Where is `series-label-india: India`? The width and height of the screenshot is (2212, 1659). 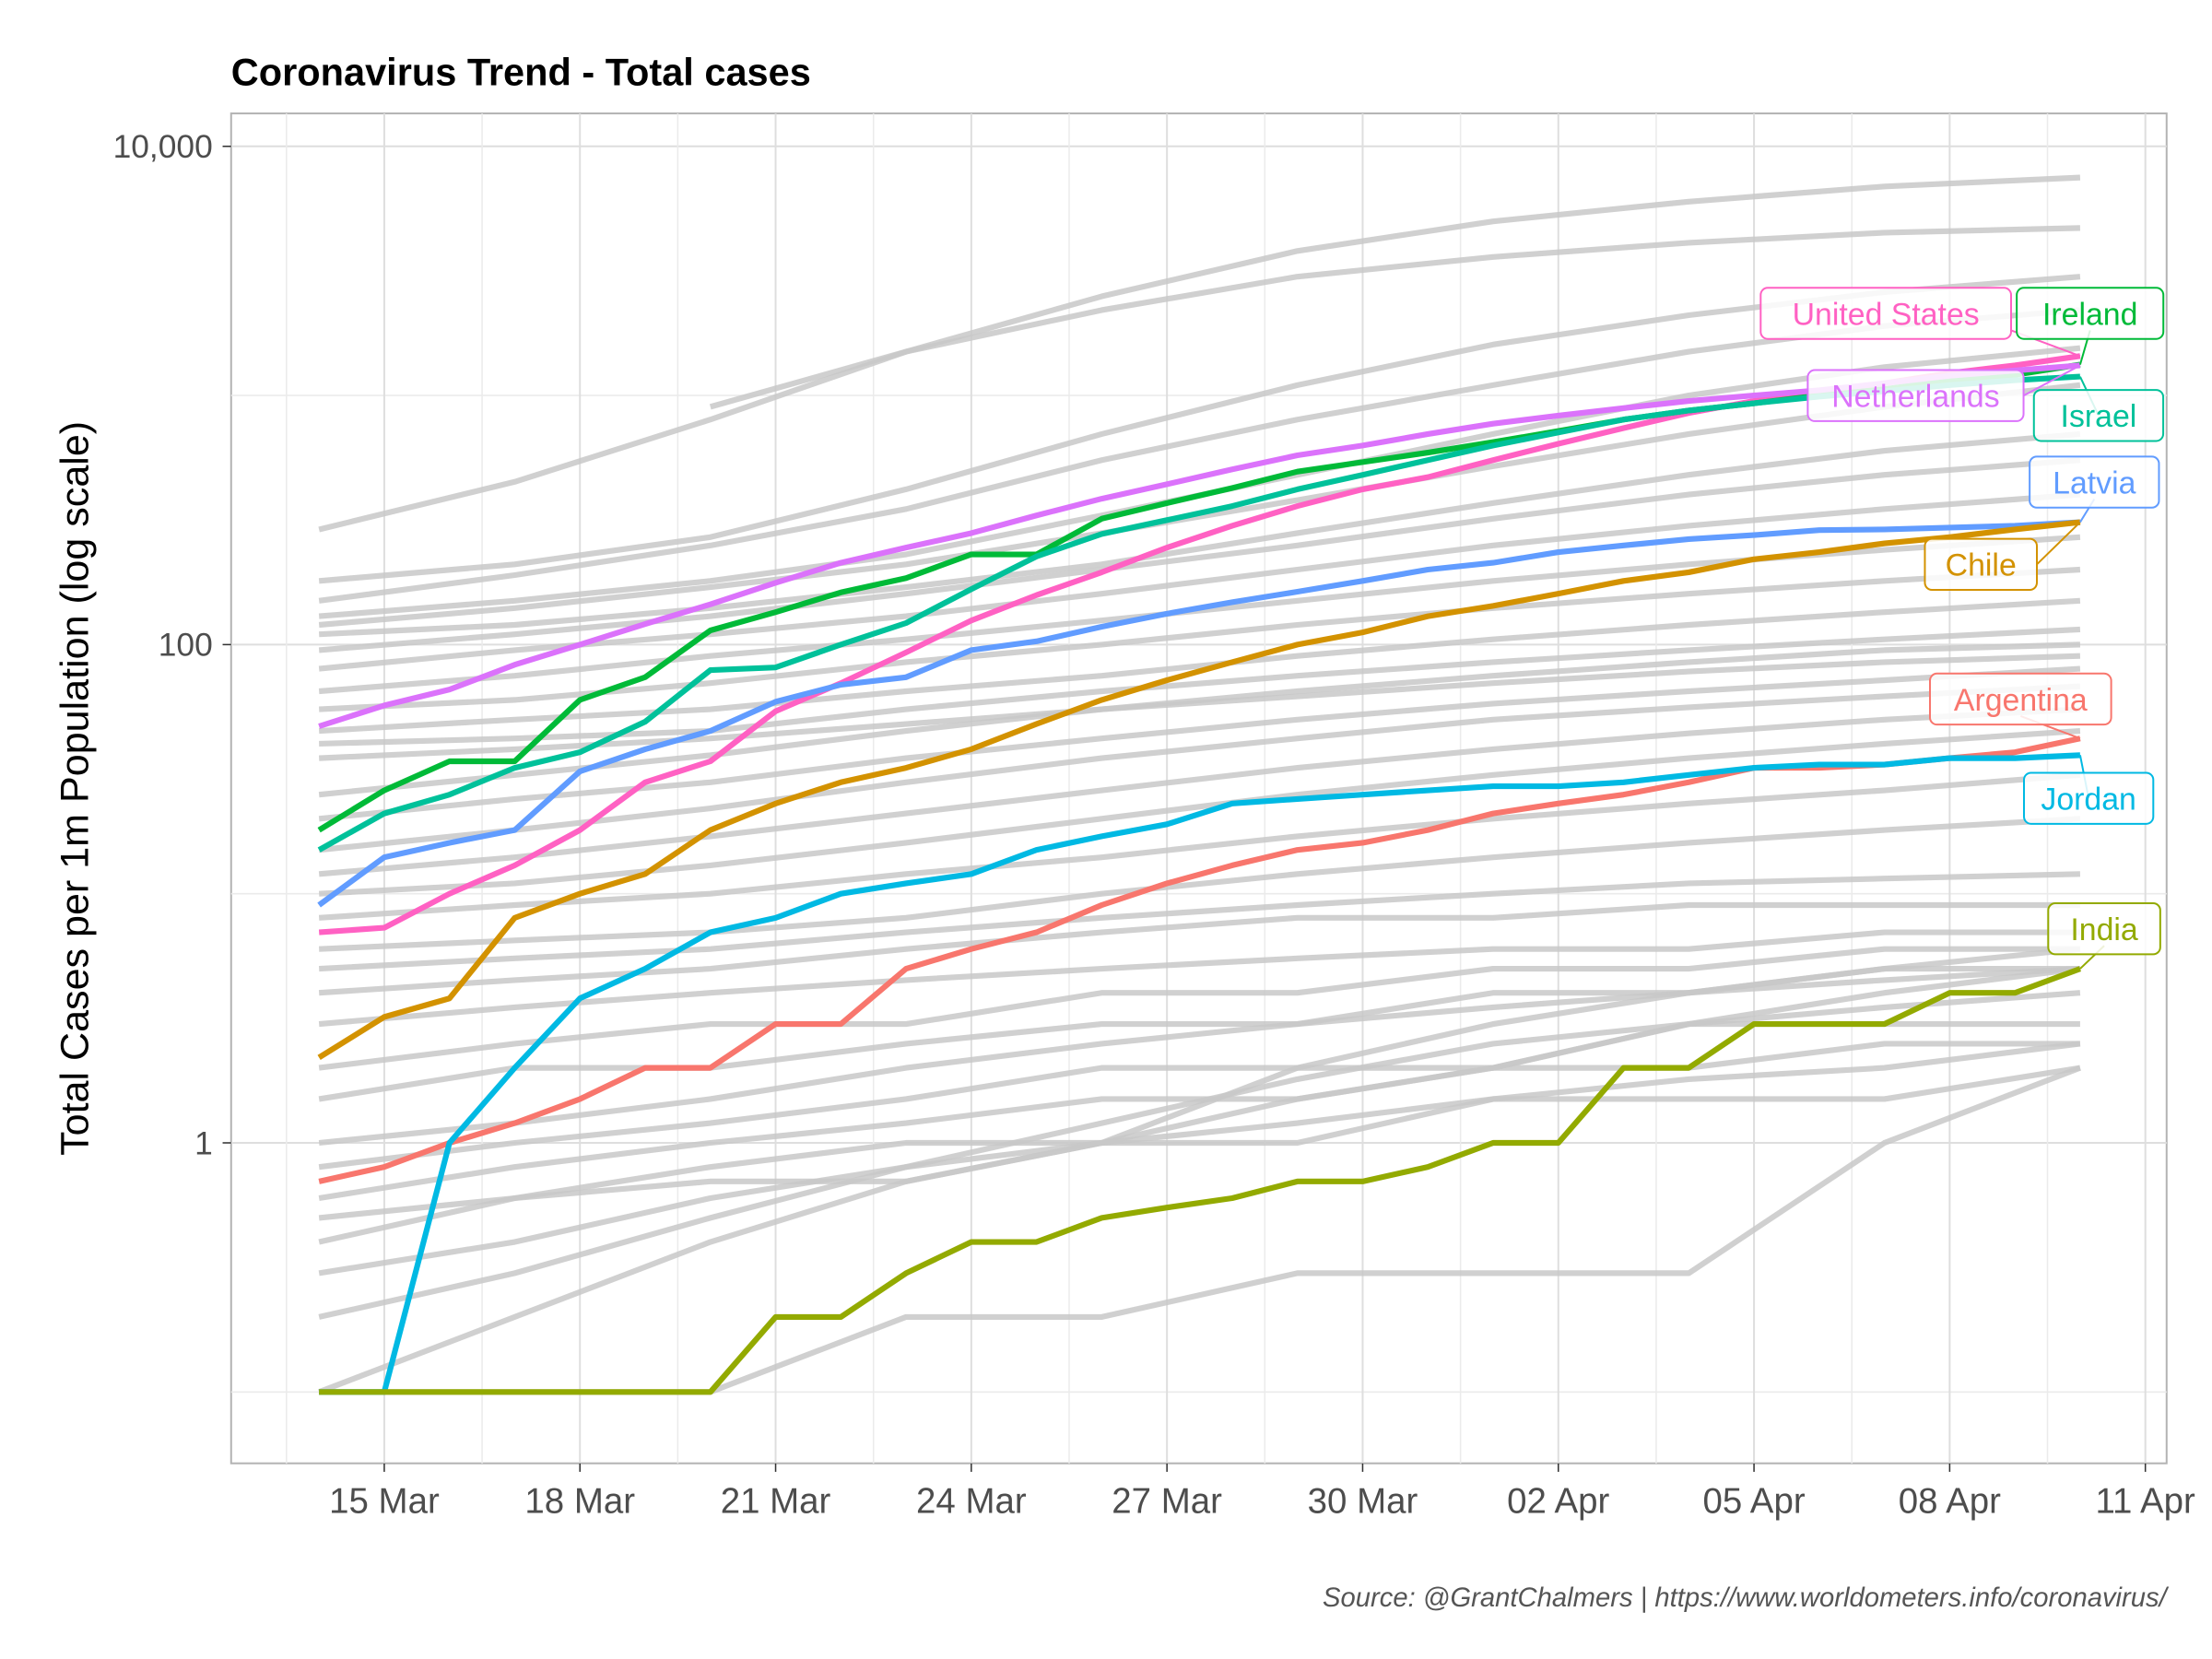
series-label-india: India is located at coordinates (2104, 936).